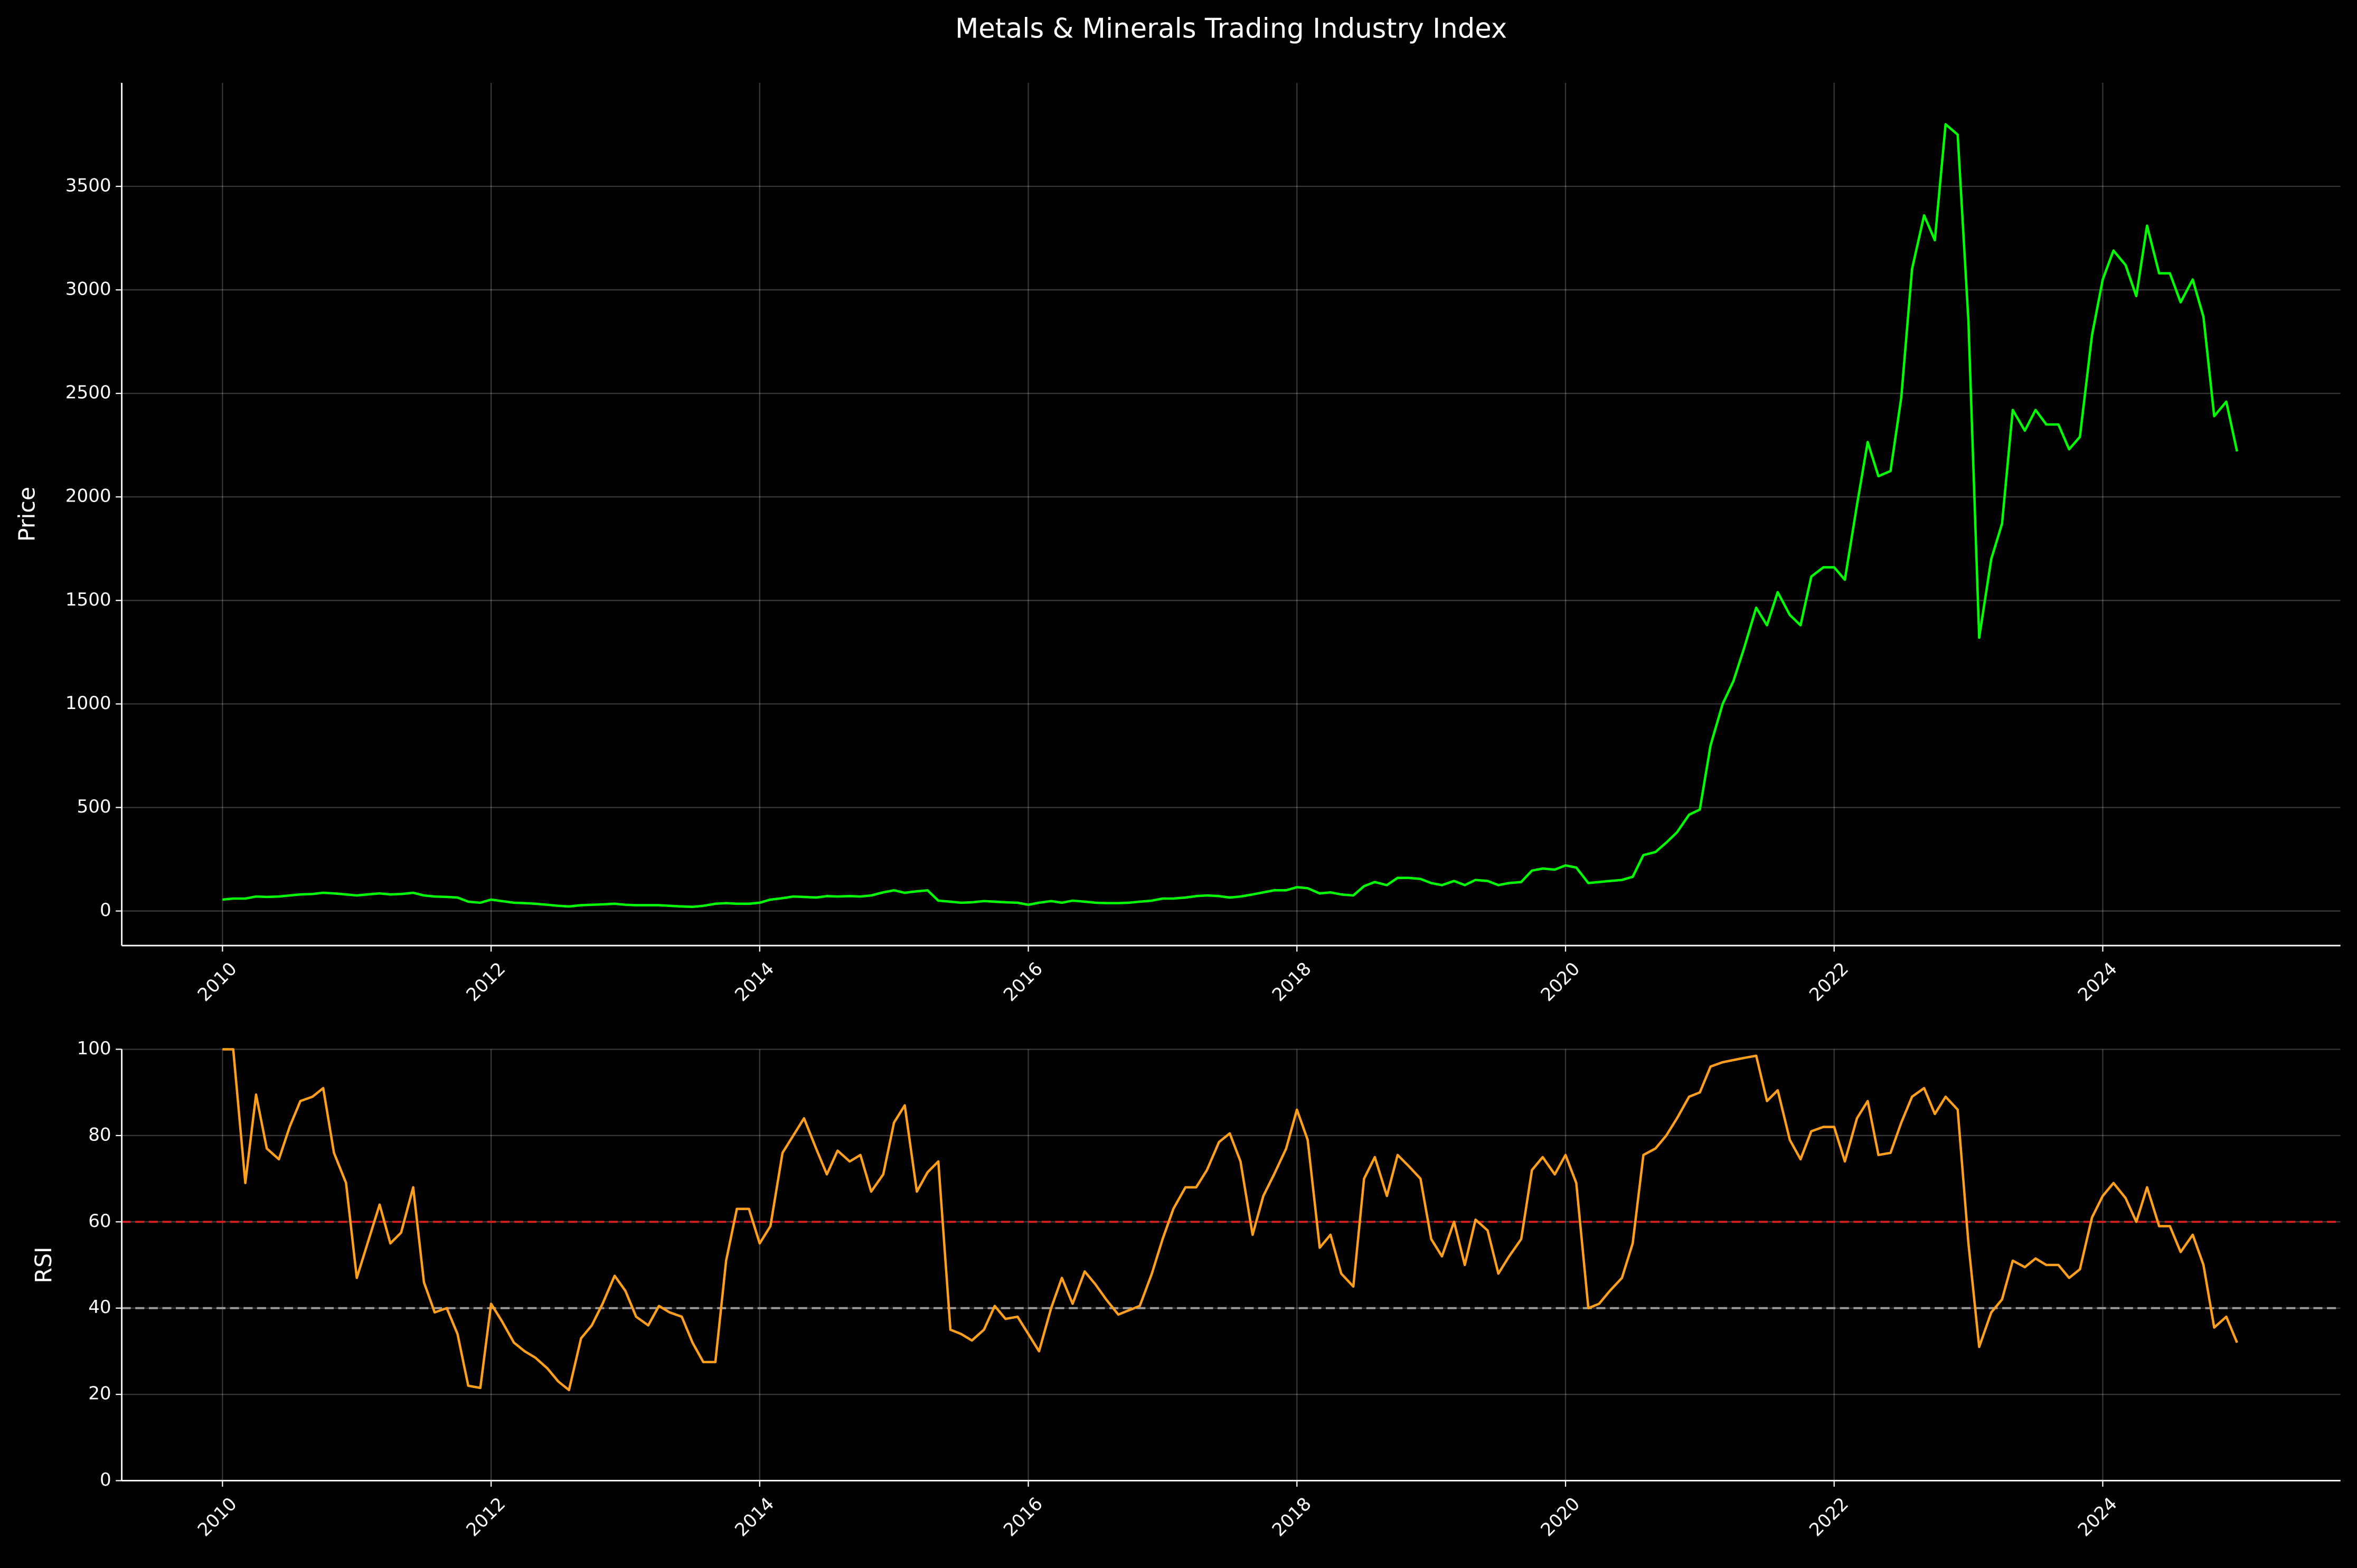 Image resolution: width=2357 pixels, height=1568 pixels. What do you see at coordinates (88, 392) in the screenshot?
I see `y-tick-label: 2500` at bounding box center [88, 392].